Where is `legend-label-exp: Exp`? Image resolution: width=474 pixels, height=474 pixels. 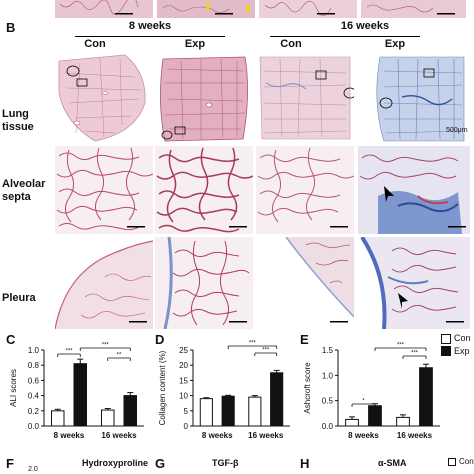
legend-label-exp: Exp is located at coordinates (462, 350).